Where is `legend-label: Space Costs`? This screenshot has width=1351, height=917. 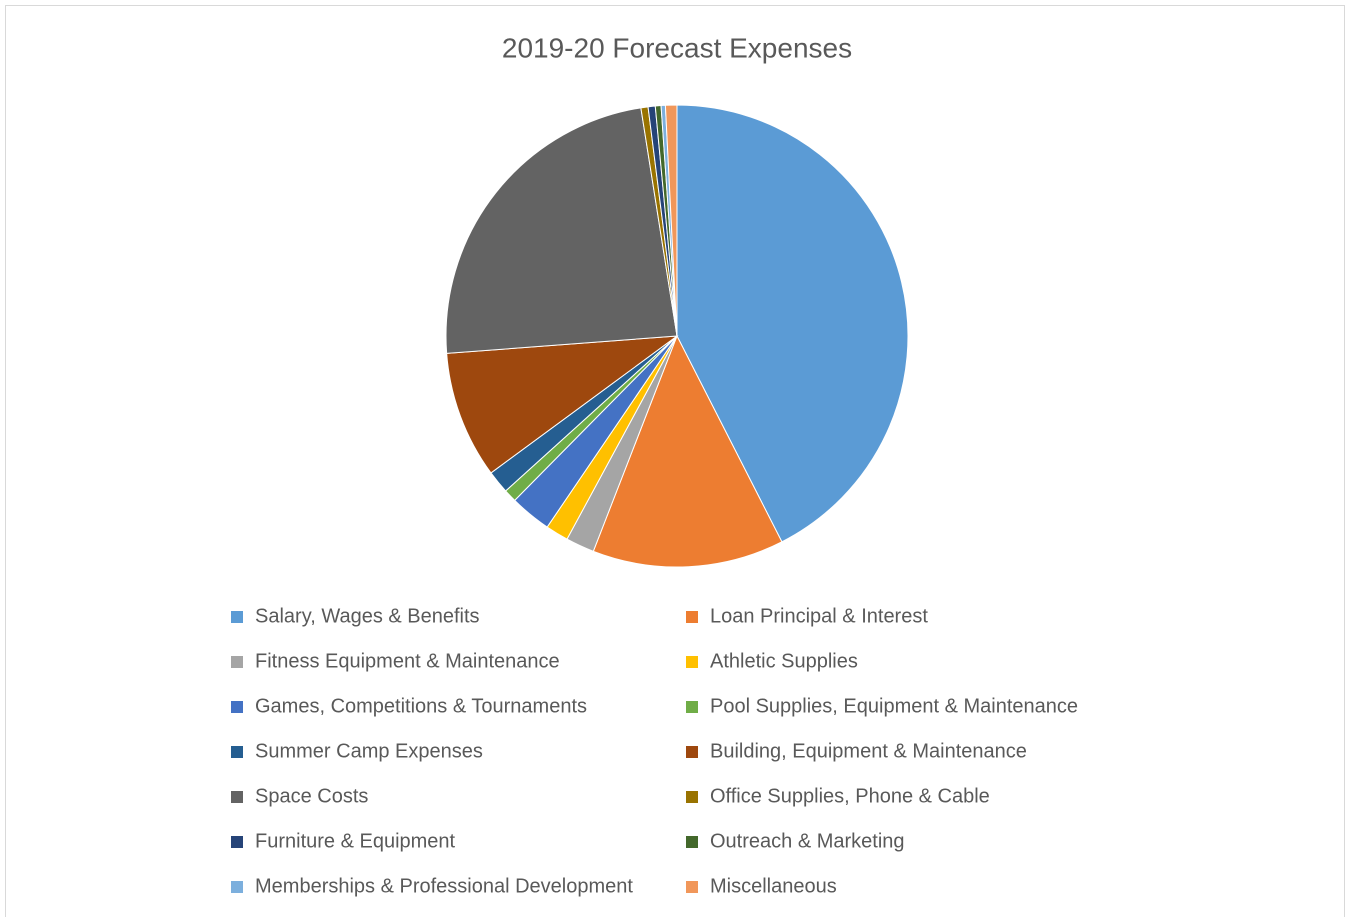
legend-label: Space Costs is located at coordinates (311, 796).